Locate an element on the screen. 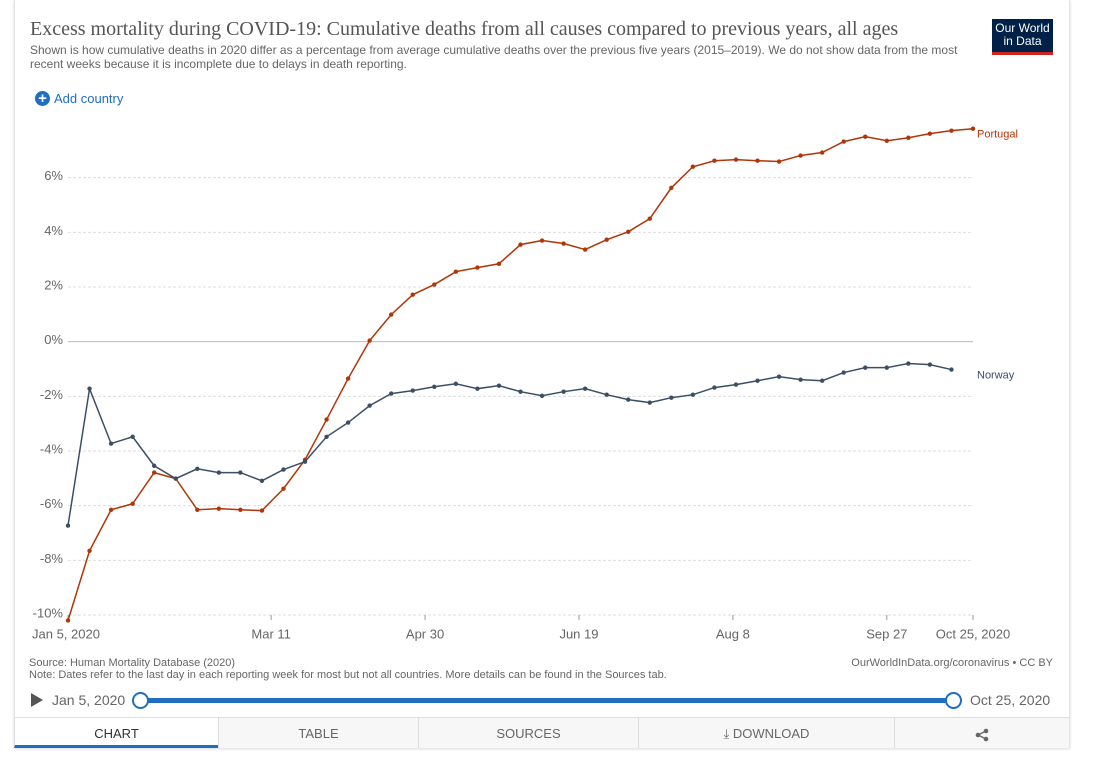 Image resolution: width=1095 pixels, height=761 pixels. logo-line: in Data is located at coordinates (1022, 41).